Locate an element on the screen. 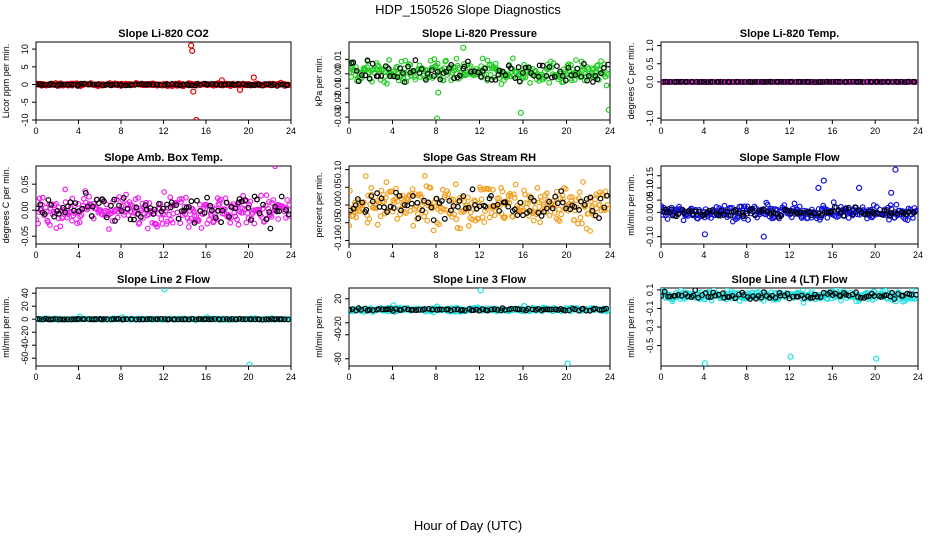 This screenshot has width=936, height=540. panel-title: Slope Li-820 Pressure is located at coordinates (479, 34).